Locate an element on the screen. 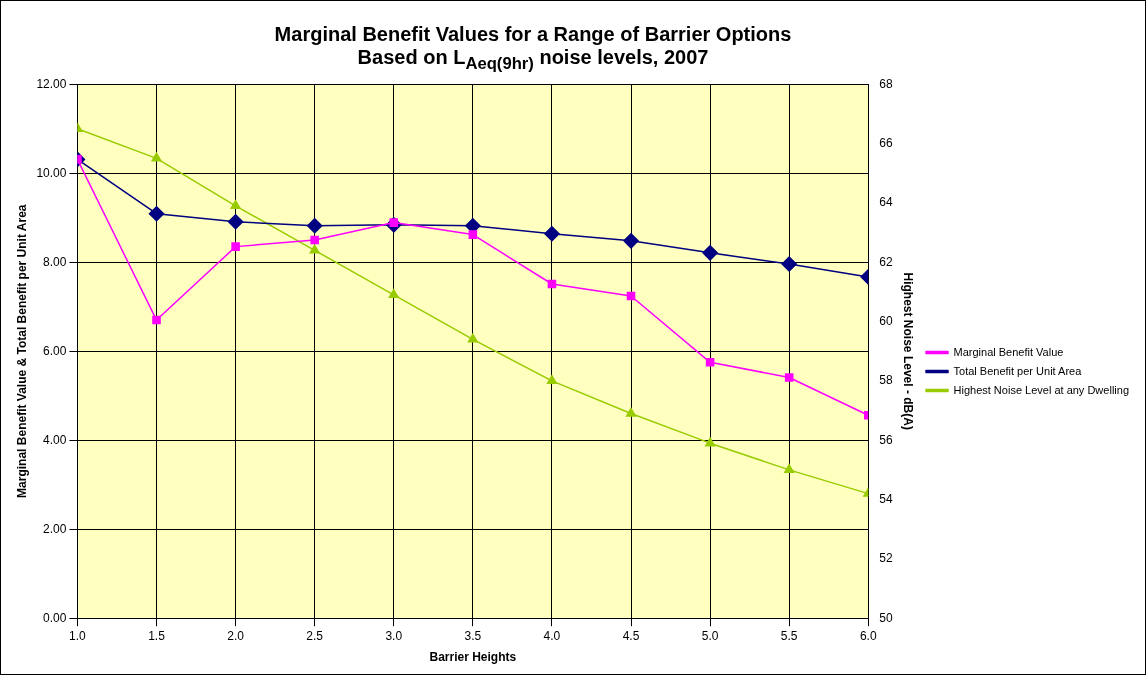 Image resolution: width=1148 pixels, height=697 pixels. x-tick-label: 6.0 is located at coordinates (868, 635).